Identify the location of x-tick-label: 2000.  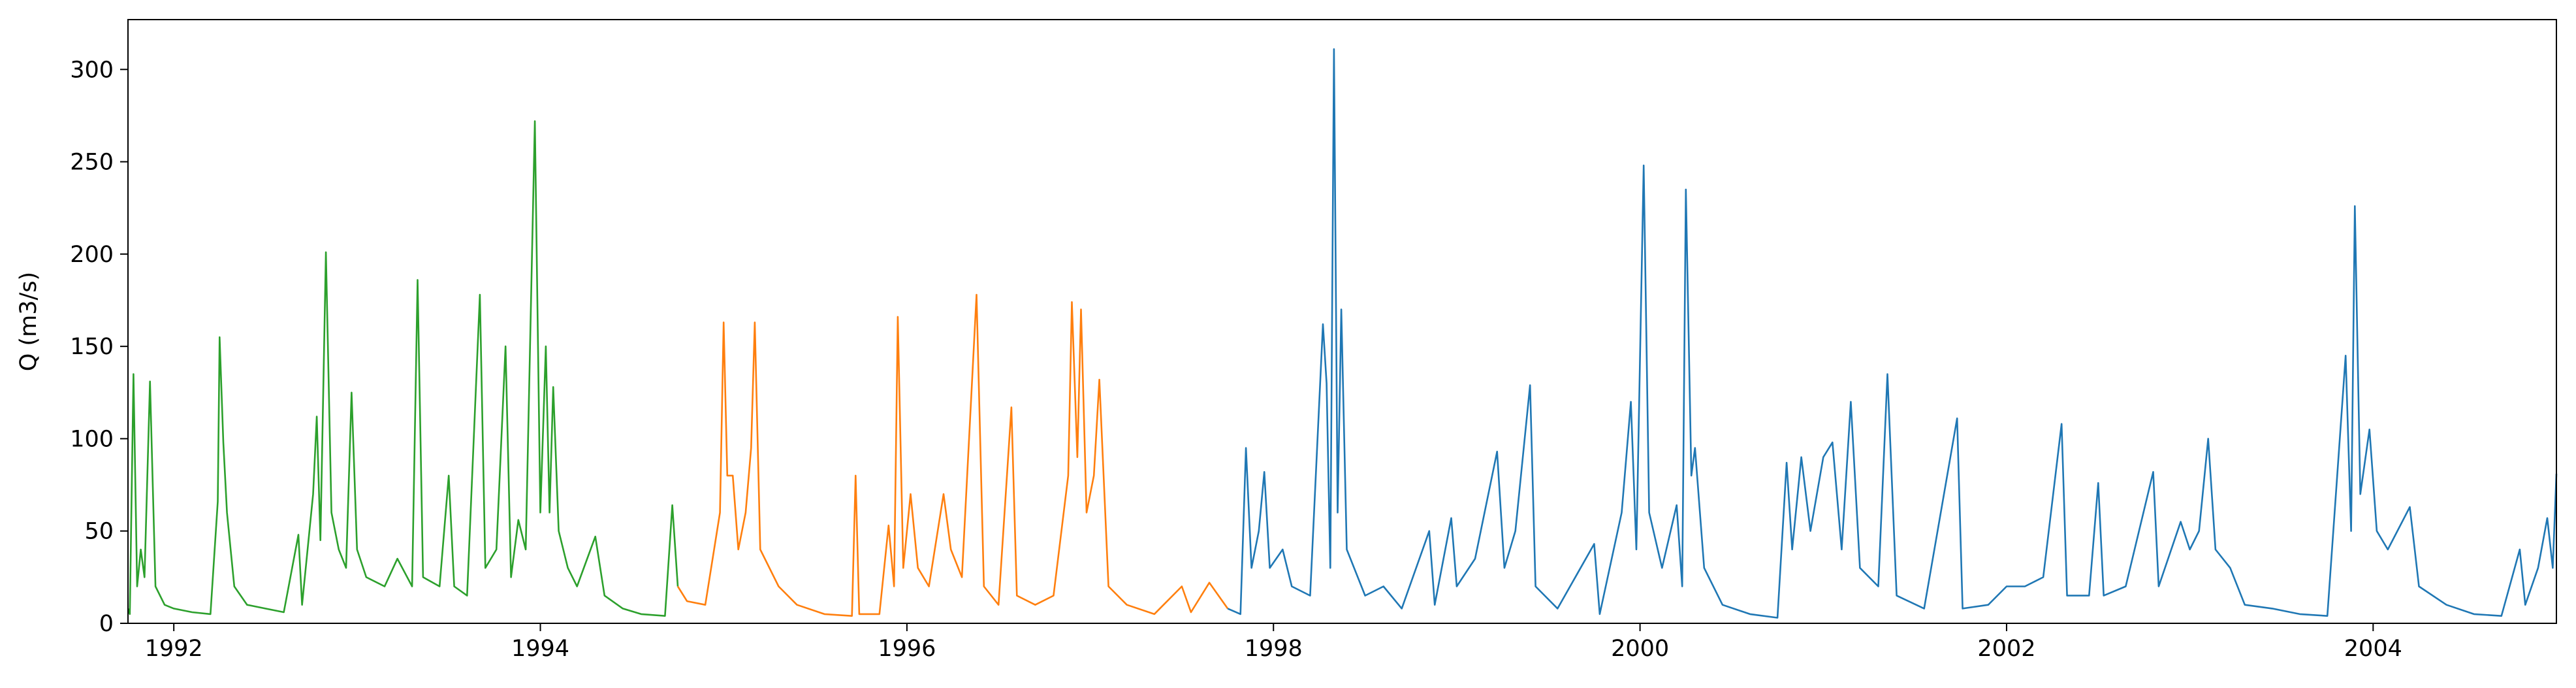
(1640, 649).